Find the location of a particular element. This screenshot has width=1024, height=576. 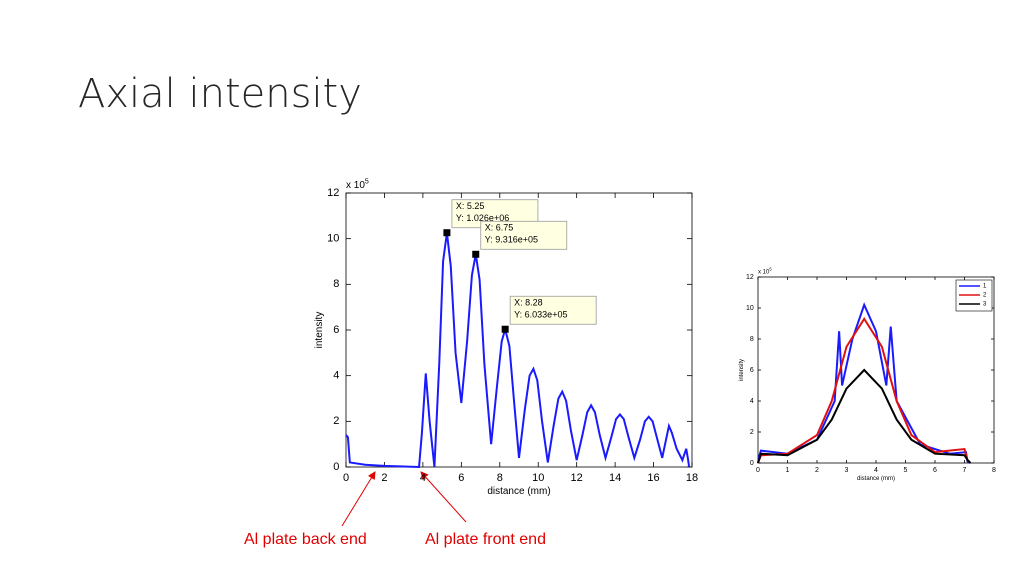

datatip-x: X: 6.75 is located at coordinates (499, 228).